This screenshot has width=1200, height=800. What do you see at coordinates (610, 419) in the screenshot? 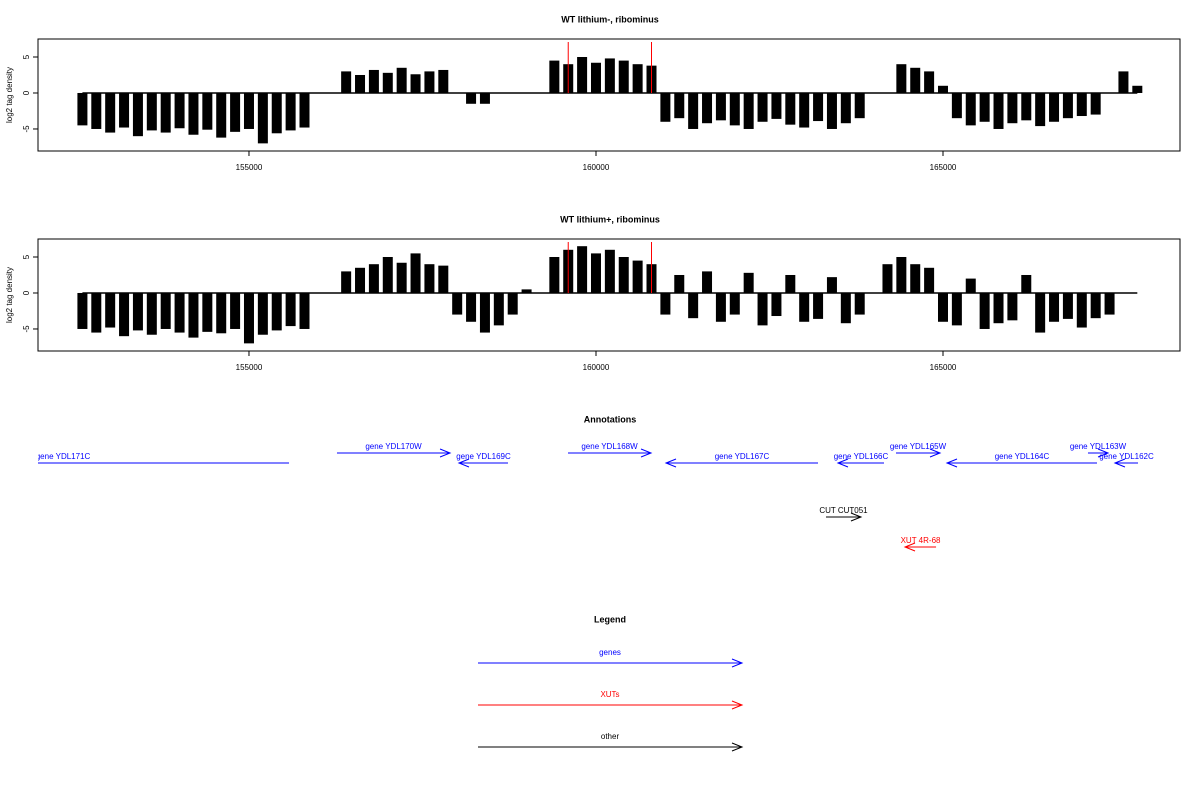
I see `annotations-title: Annotations` at bounding box center [610, 419].